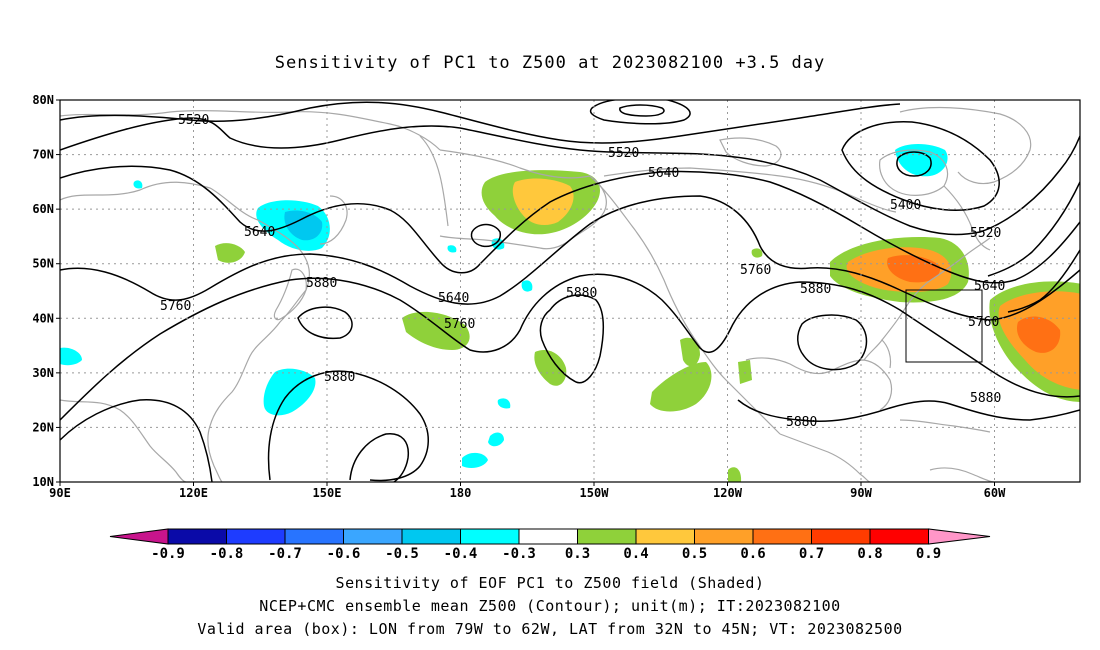 The height and width of the screenshot is (650, 1100). Describe the element at coordinates (227, 554) in the screenshot. I see `colorbar-tick-label: -0.8` at that location.